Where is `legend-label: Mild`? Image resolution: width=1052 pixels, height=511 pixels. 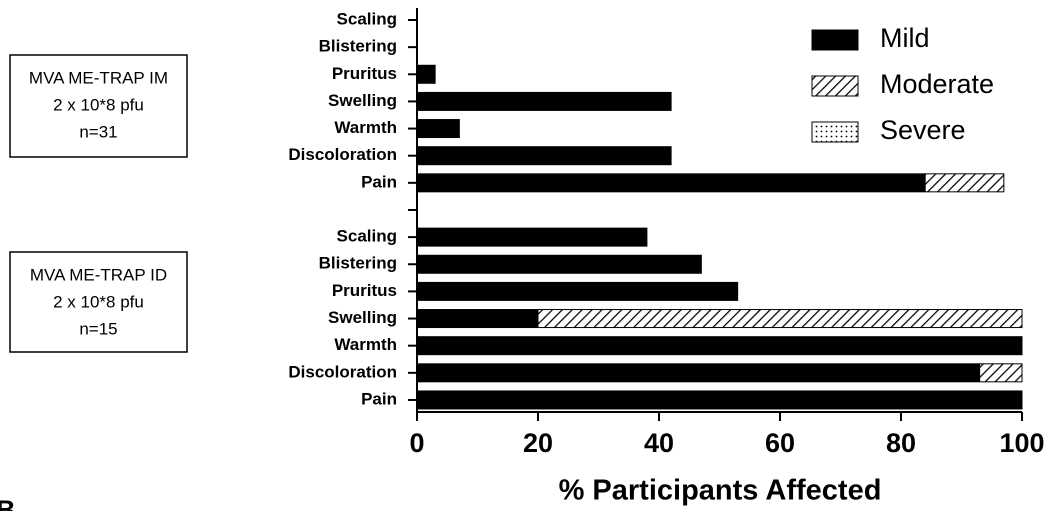 legend-label: Mild is located at coordinates (905, 38).